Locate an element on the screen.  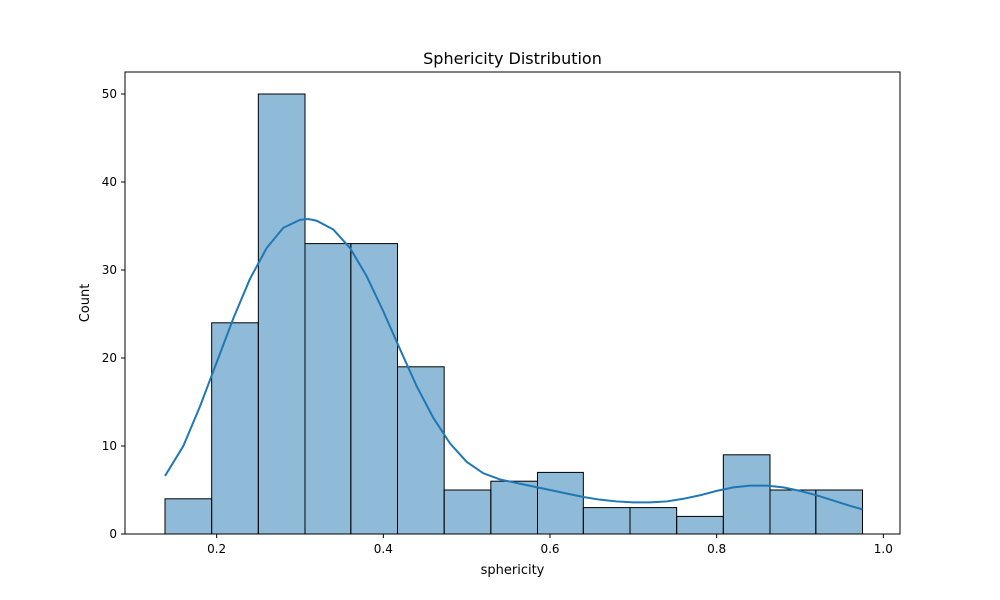
y-axis-label: Count is located at coordinates (85, 303).